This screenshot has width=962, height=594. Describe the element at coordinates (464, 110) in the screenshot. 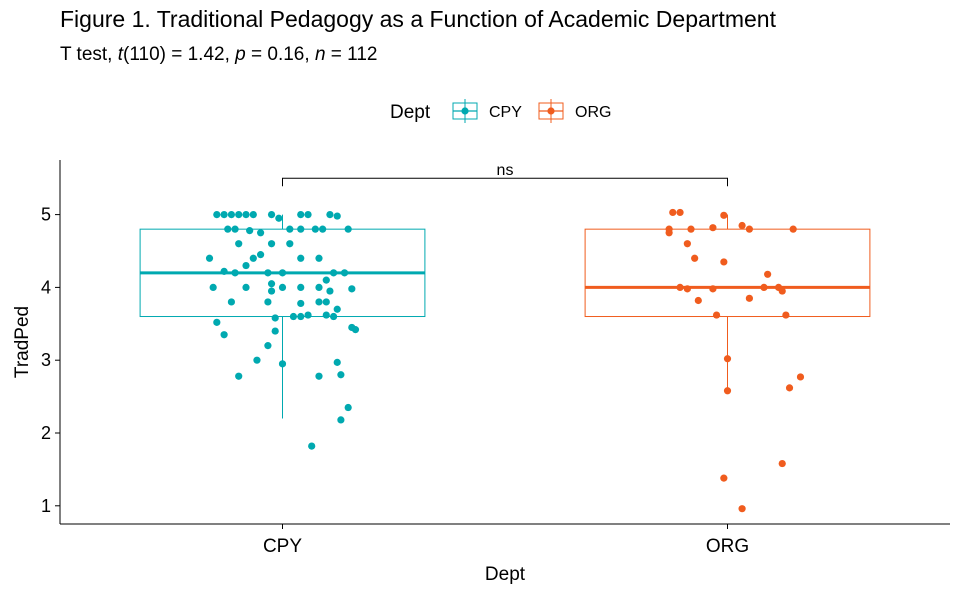

I see `legend-key-point-cpy` at that location.